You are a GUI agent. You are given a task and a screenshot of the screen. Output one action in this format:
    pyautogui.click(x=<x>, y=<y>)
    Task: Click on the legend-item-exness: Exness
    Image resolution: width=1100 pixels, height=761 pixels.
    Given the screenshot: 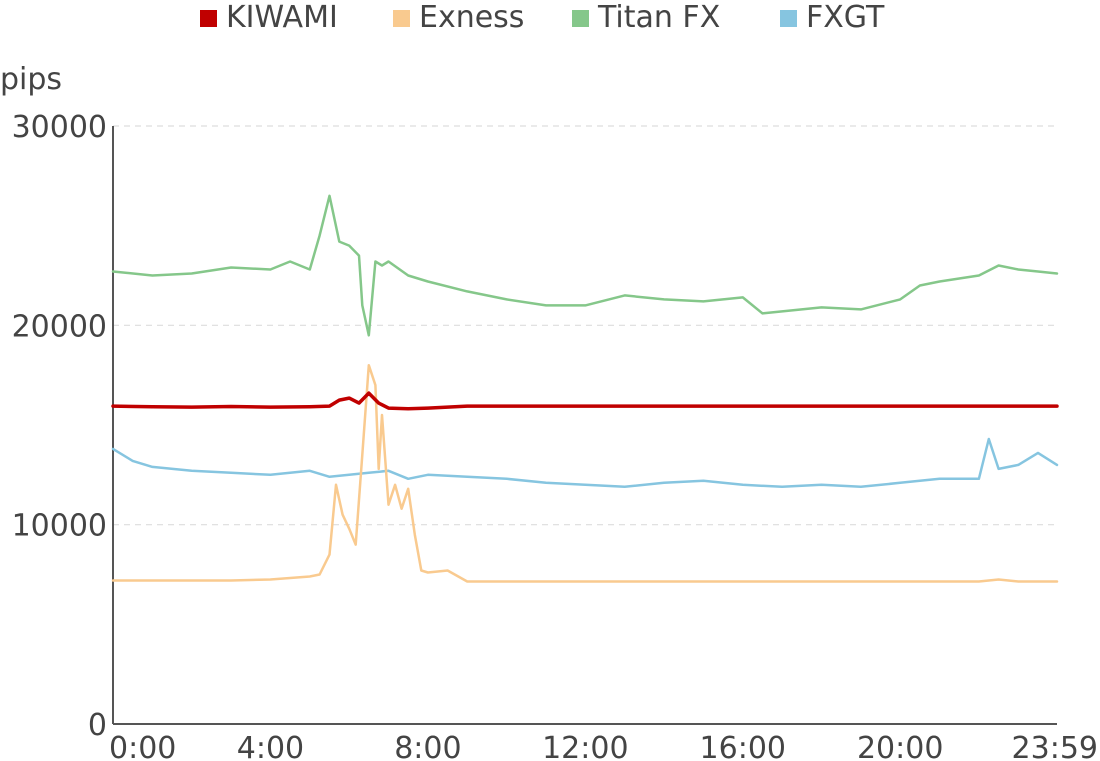 What is the action you would take?
    pyautogui.click(x=458, y=18)
    